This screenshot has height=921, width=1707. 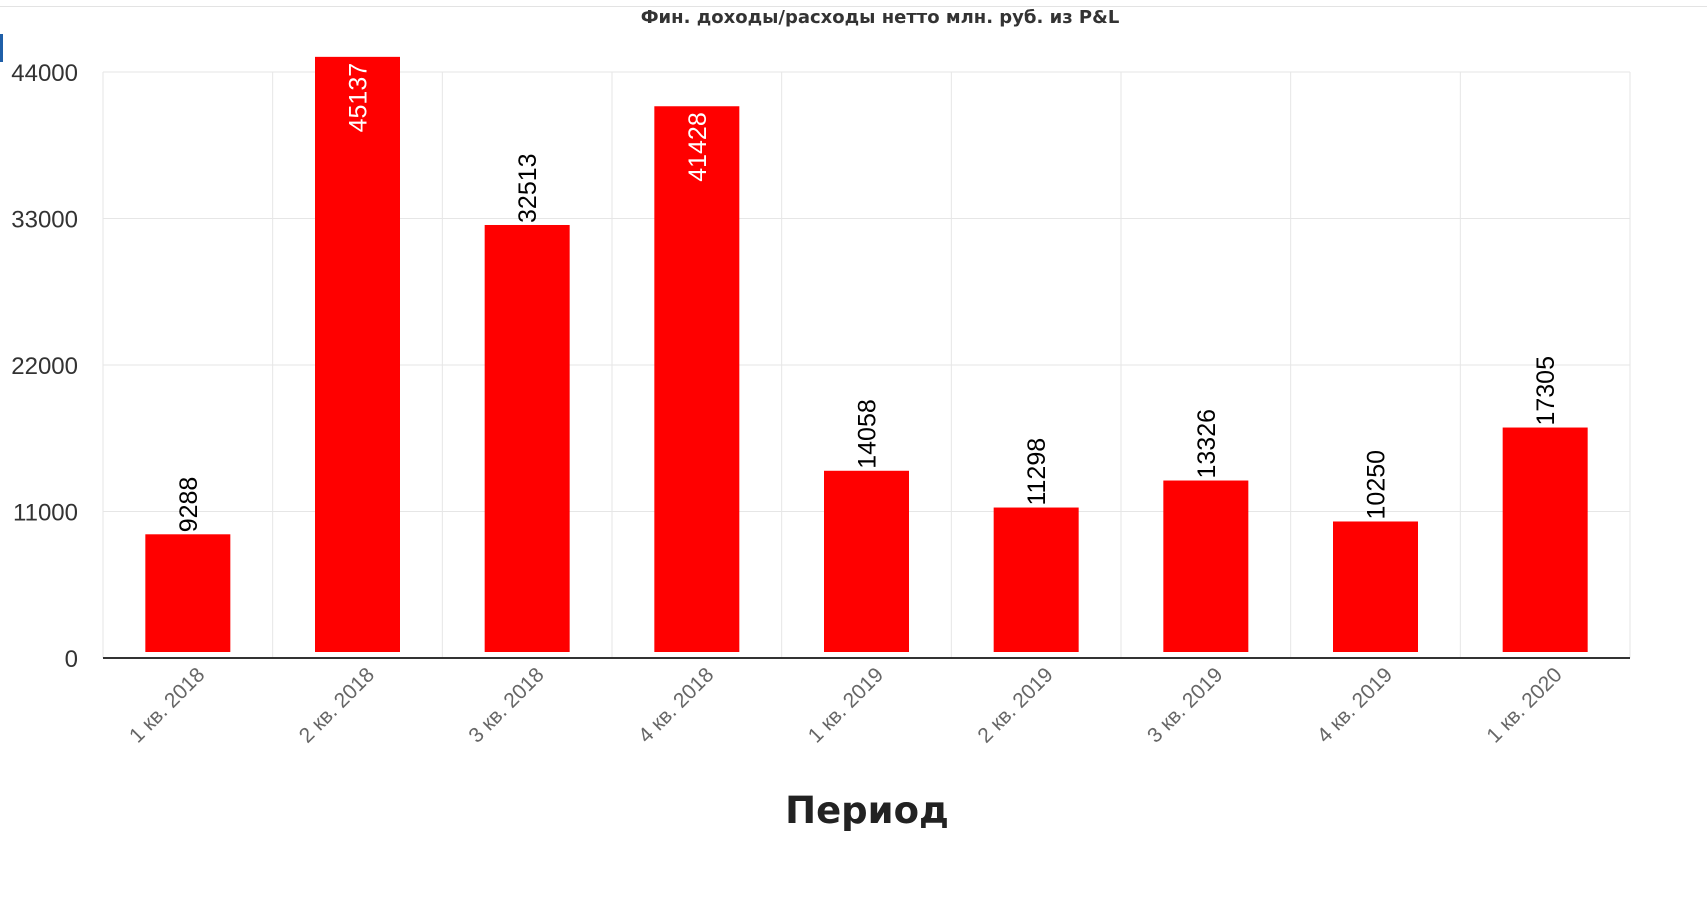 What do you see at coordinates (1207, 444) in the screenshot?
I see `data-label: 13326` at bounding box center [1207, 444].